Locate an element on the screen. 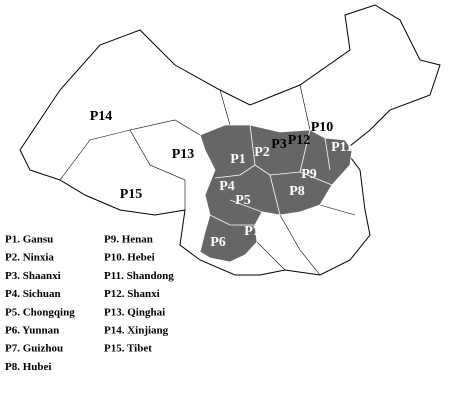 This screenshot has height=402, width=474. legend-item: P13. Qinghai is located at coordinates (134, 312).